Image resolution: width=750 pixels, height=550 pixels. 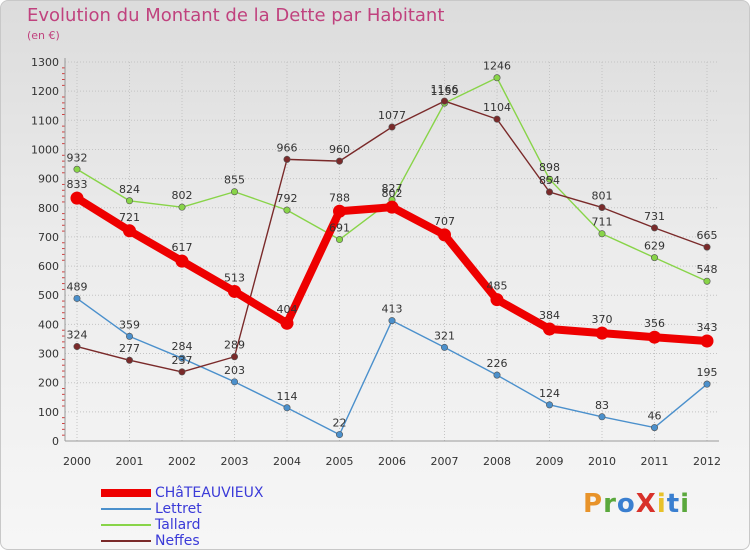 I want to click on data-label: 46, so click(x=655, y=416).